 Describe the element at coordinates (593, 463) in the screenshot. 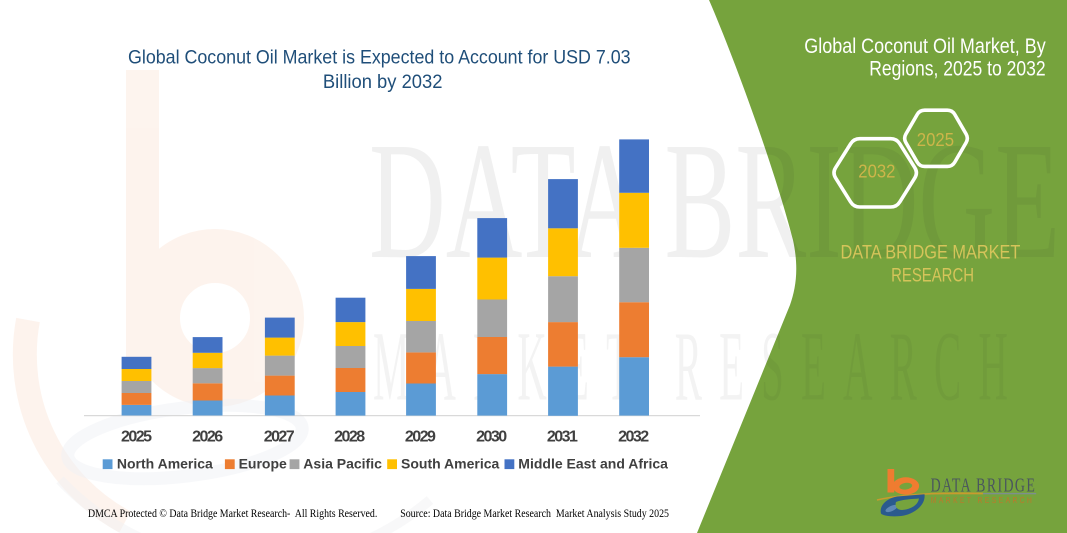

I see `svg-text: Middle East and Africa` at that location.